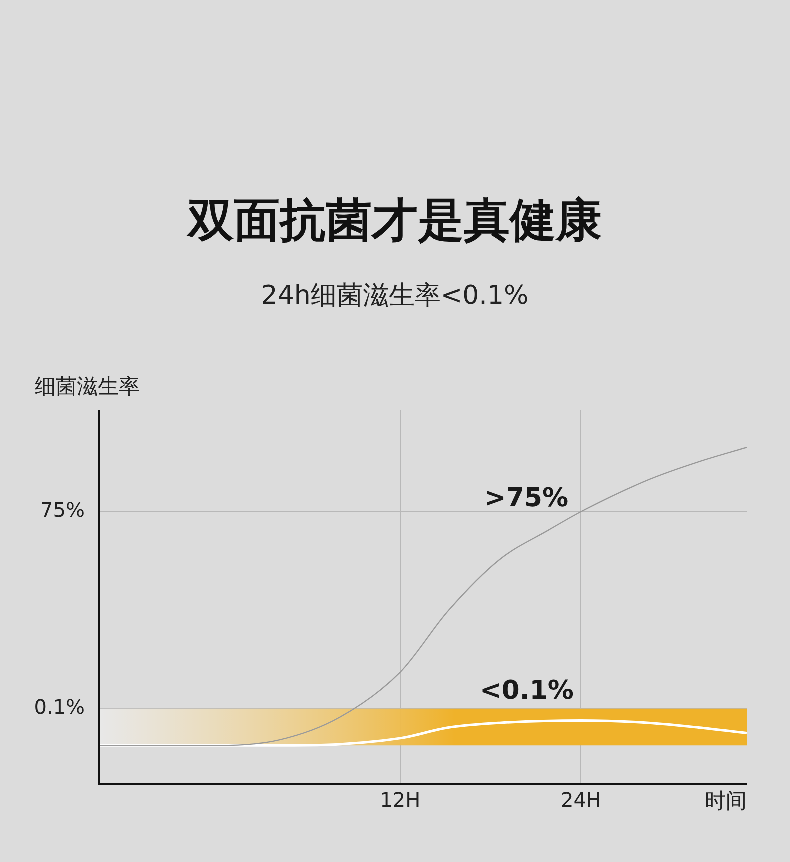  Describe the element at coordinates (400, 800) in the screenshot. I see `x-tick-label: 12H` at that location.